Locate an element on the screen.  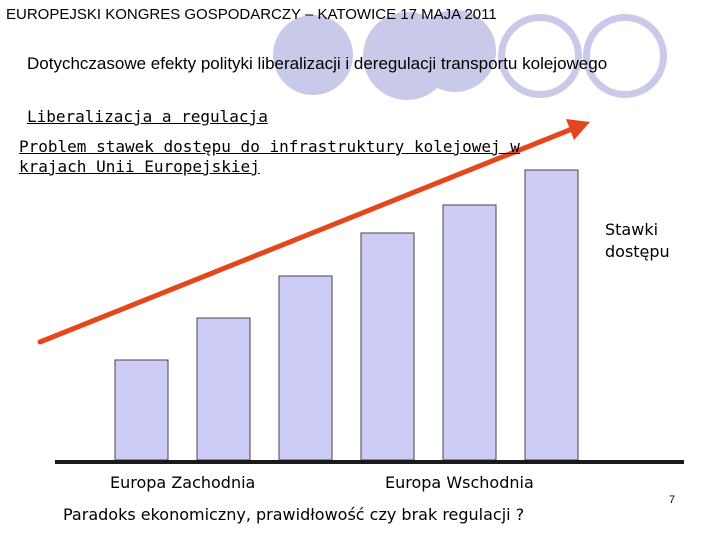
legend-label: Stawki dostępu is located at coordinates (637, 240).